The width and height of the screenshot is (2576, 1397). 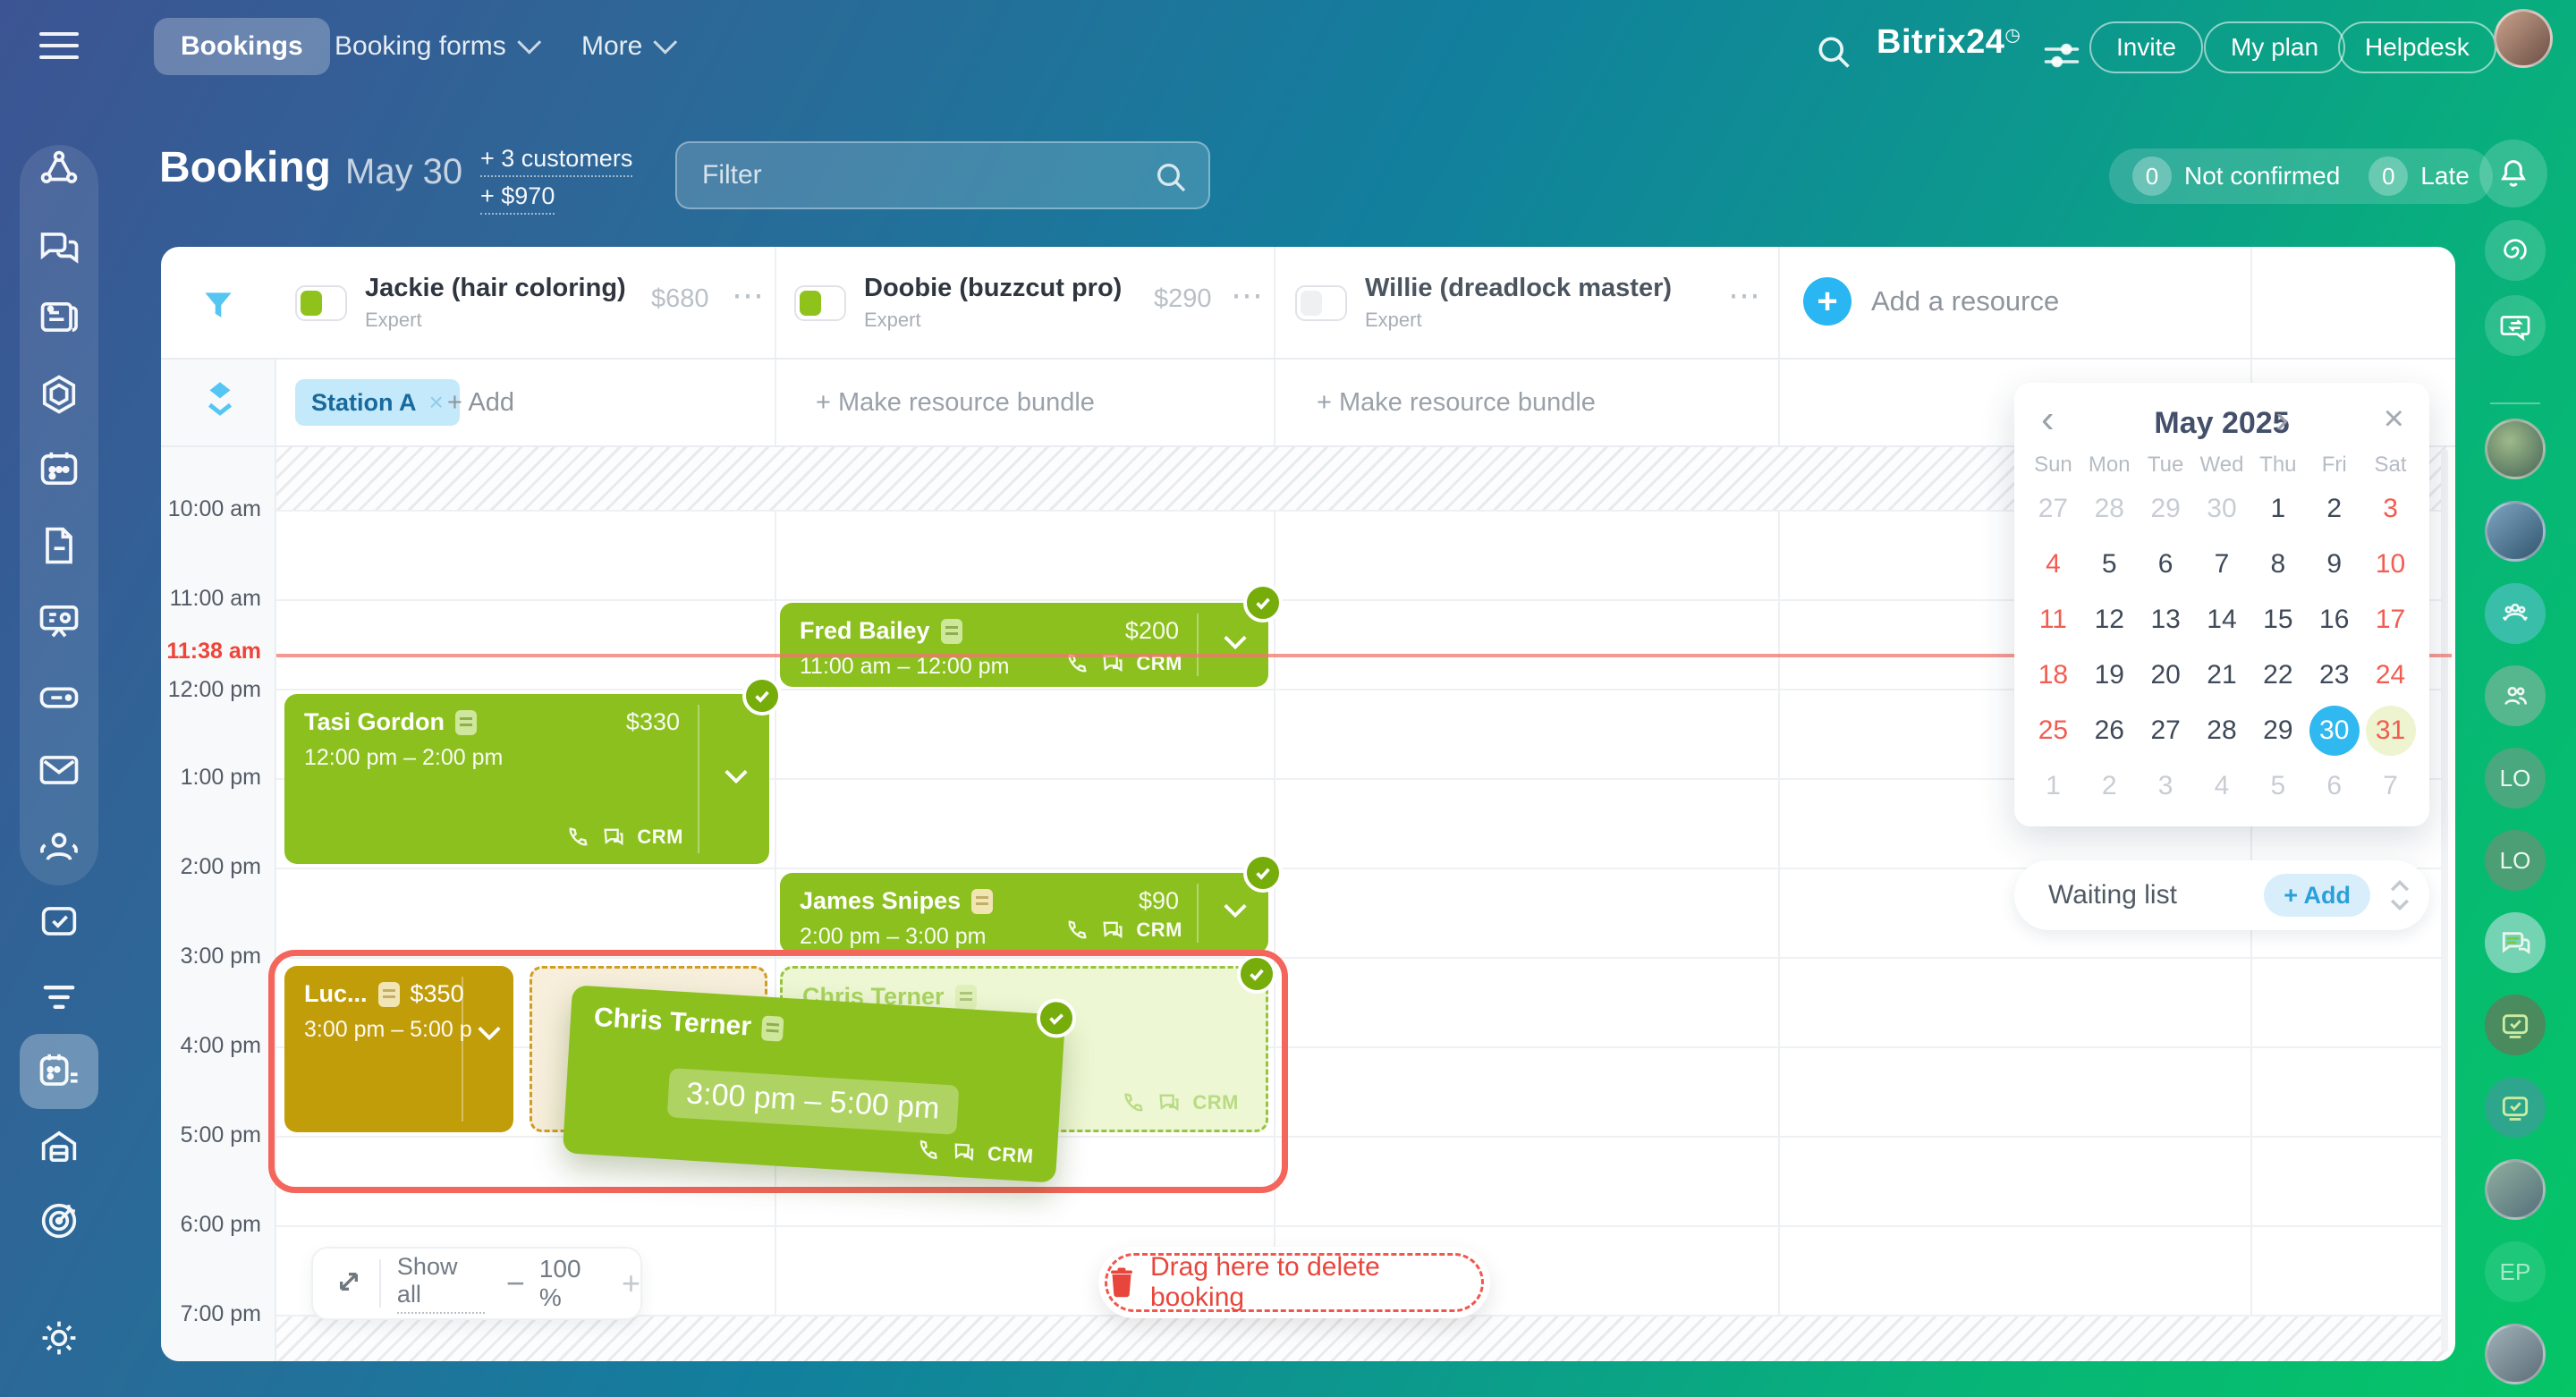 What do you see at coordinates (1031, 635) in the screenshot?
I see `booking-card-fred-bailey: Fred Bailey 11:00 am – 12:00 pm $200 CRM` at bounding box center [1031, 635].